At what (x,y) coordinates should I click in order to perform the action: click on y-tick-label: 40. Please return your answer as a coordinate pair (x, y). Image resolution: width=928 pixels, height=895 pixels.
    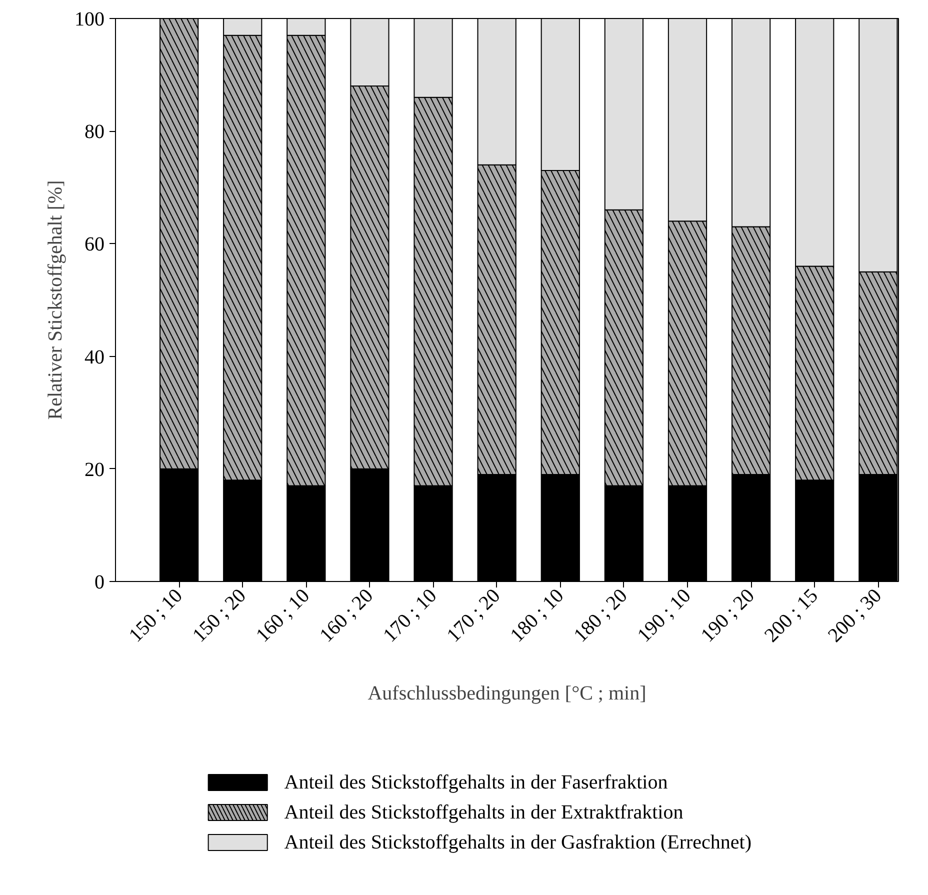
    Looking at the image, I should click on (94, 357).